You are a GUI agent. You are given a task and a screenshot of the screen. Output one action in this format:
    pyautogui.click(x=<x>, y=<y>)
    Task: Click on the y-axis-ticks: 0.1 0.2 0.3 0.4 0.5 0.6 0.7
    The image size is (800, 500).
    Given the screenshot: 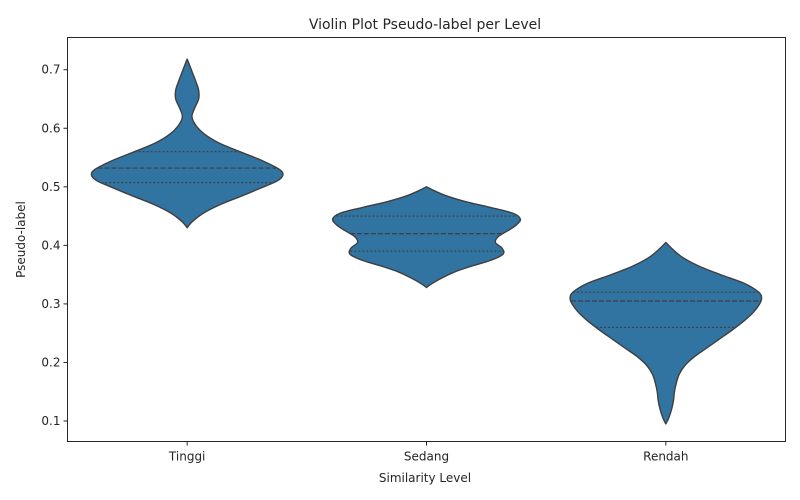 What is the action you would take?
    pyautogui.click(x=54, y=245)
    